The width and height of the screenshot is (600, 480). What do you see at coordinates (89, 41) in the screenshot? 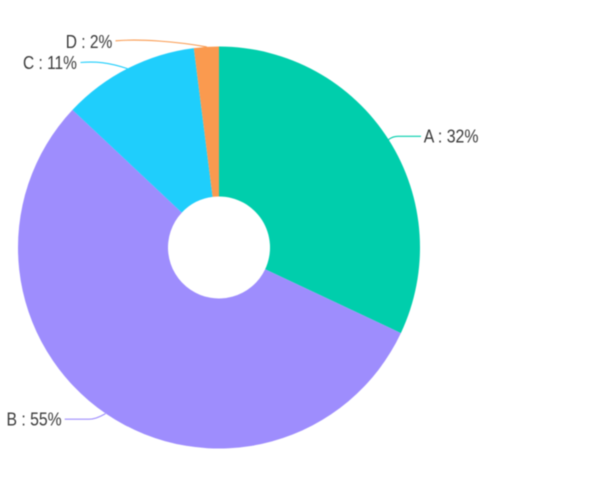
I see `svg-text: D : 2%` at bounding box center [89, 41].